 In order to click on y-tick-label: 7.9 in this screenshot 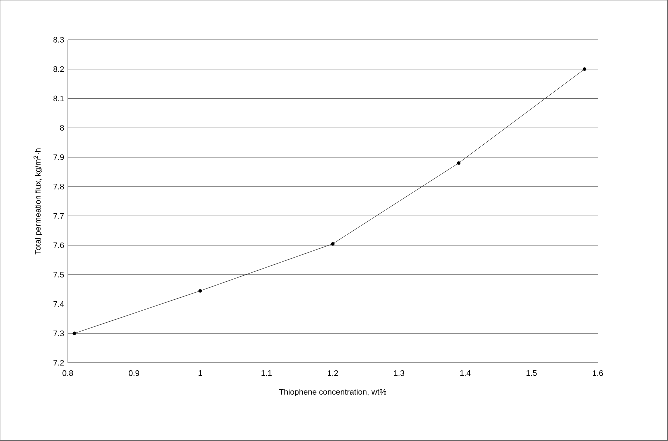, I will do `click(59, 157)`.